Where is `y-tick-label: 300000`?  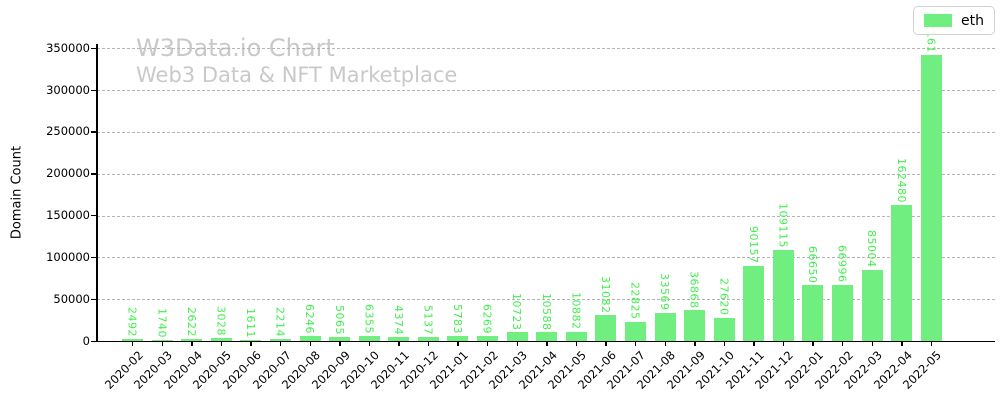
y-tick-label: 300000 is located at coordinates (68, 89).